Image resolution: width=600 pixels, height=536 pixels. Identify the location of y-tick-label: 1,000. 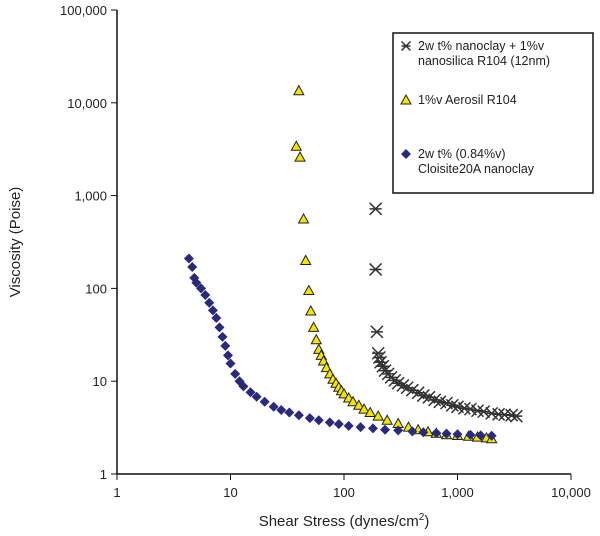
(90, 196).